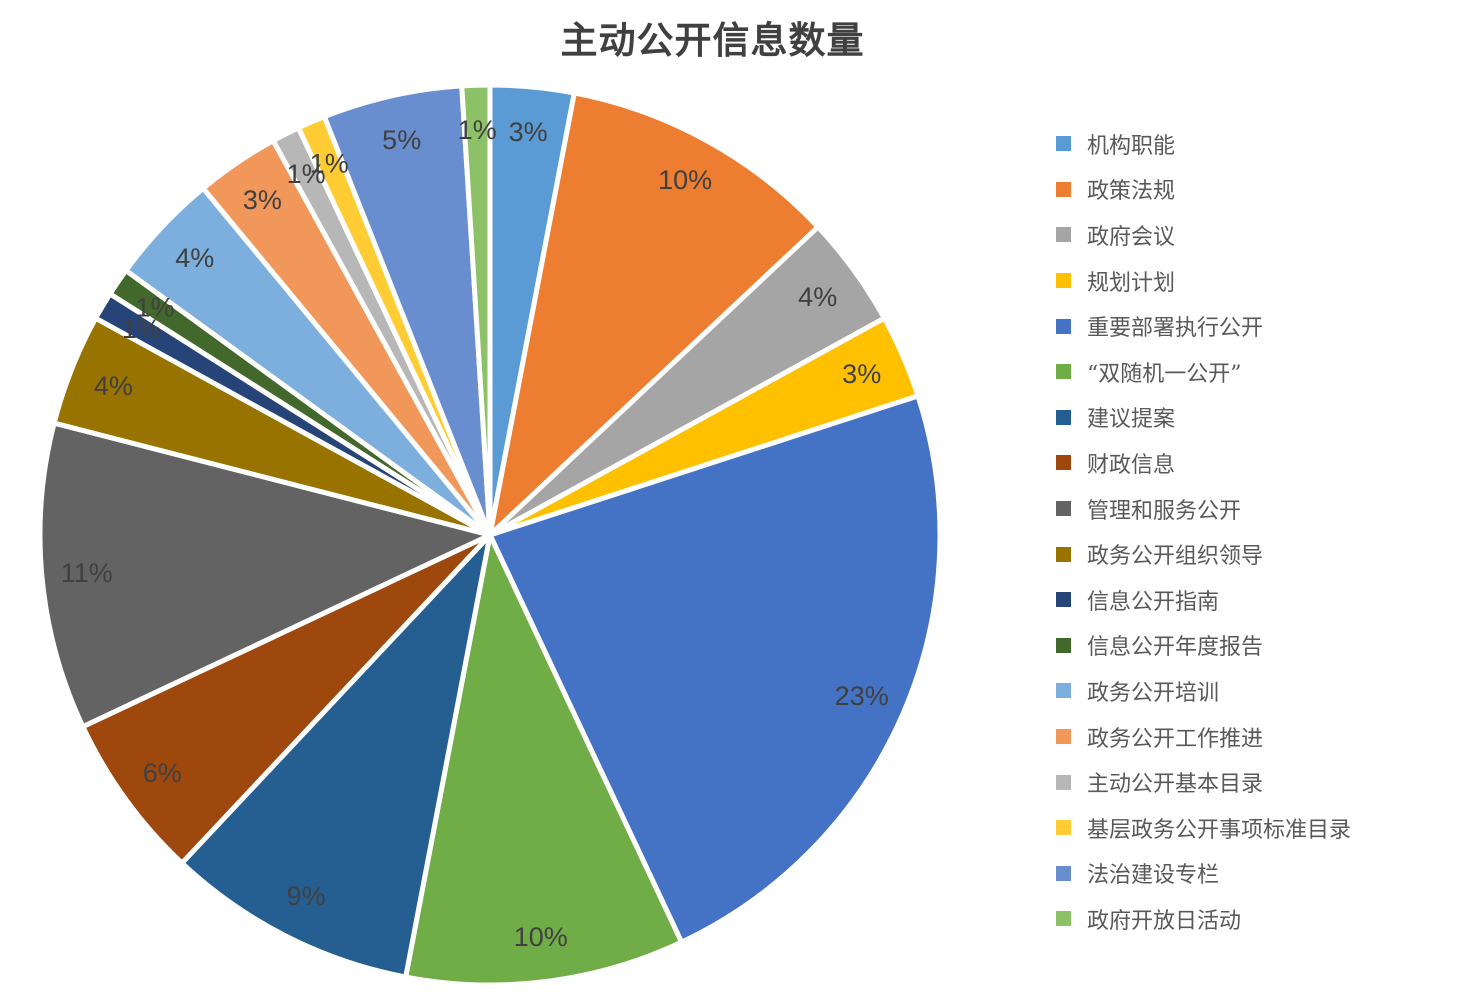 Image resolution: width=1459 pixels, height=1000 pixels. I want to click on slice-label-16: 5%, so click(401, 140).